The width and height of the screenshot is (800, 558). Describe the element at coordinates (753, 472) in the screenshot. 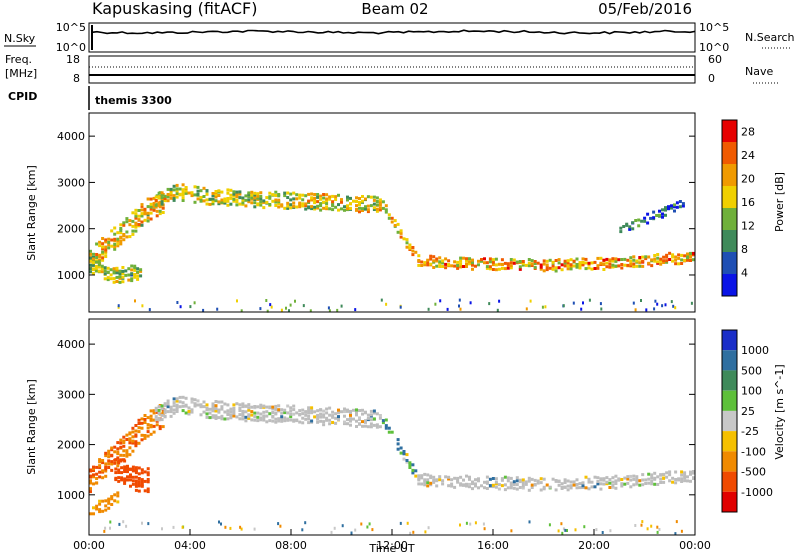

I see `velocity-colorbar-tick: -500` at that location.